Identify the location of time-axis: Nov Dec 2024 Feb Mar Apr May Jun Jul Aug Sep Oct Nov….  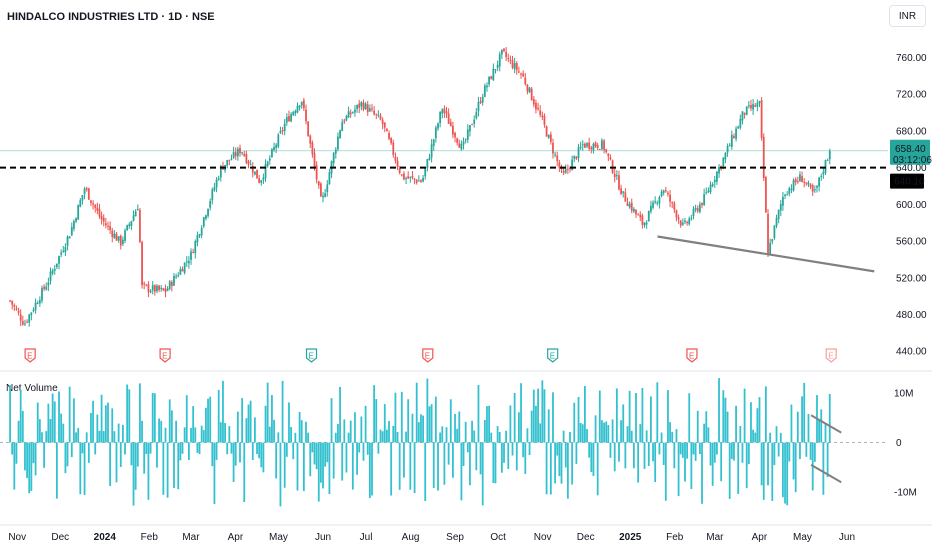
(466, 533).